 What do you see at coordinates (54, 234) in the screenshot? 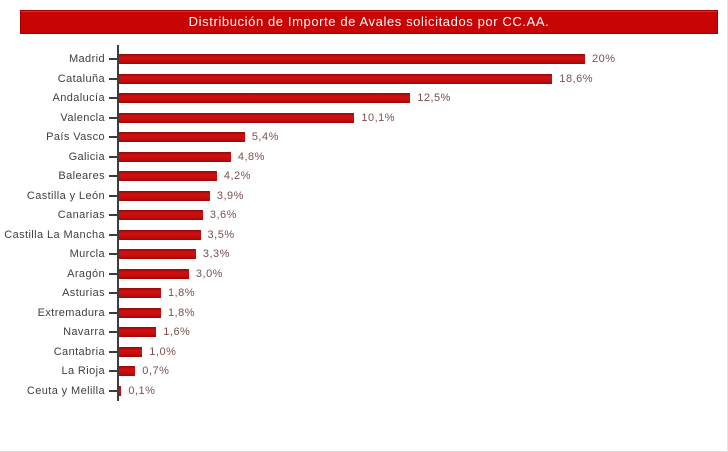
I see `category-label: Castilla La Mancha` at bounding box center [54, 234].